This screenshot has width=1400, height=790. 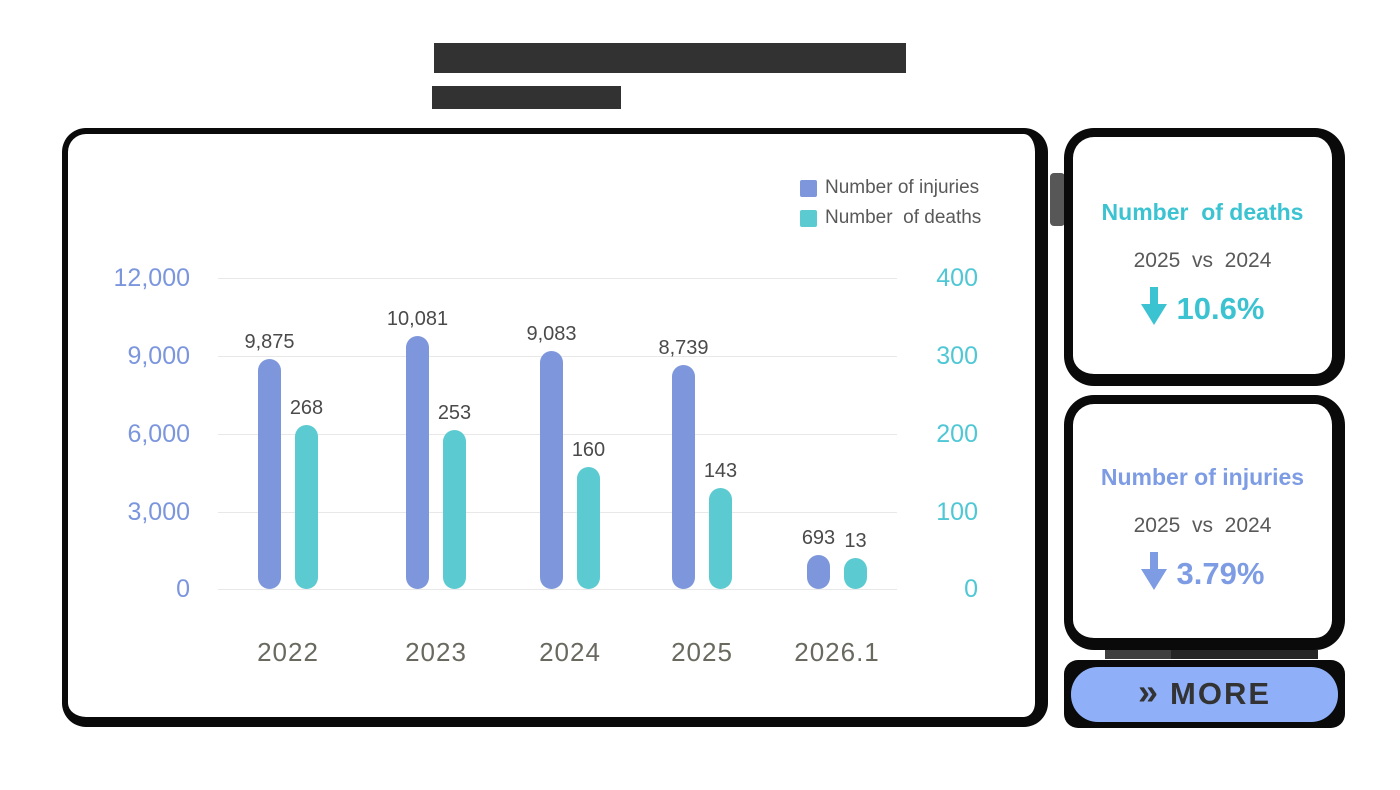 I want to click on legend-item-injuries: Number of injuries, so click(x=890, y=187).